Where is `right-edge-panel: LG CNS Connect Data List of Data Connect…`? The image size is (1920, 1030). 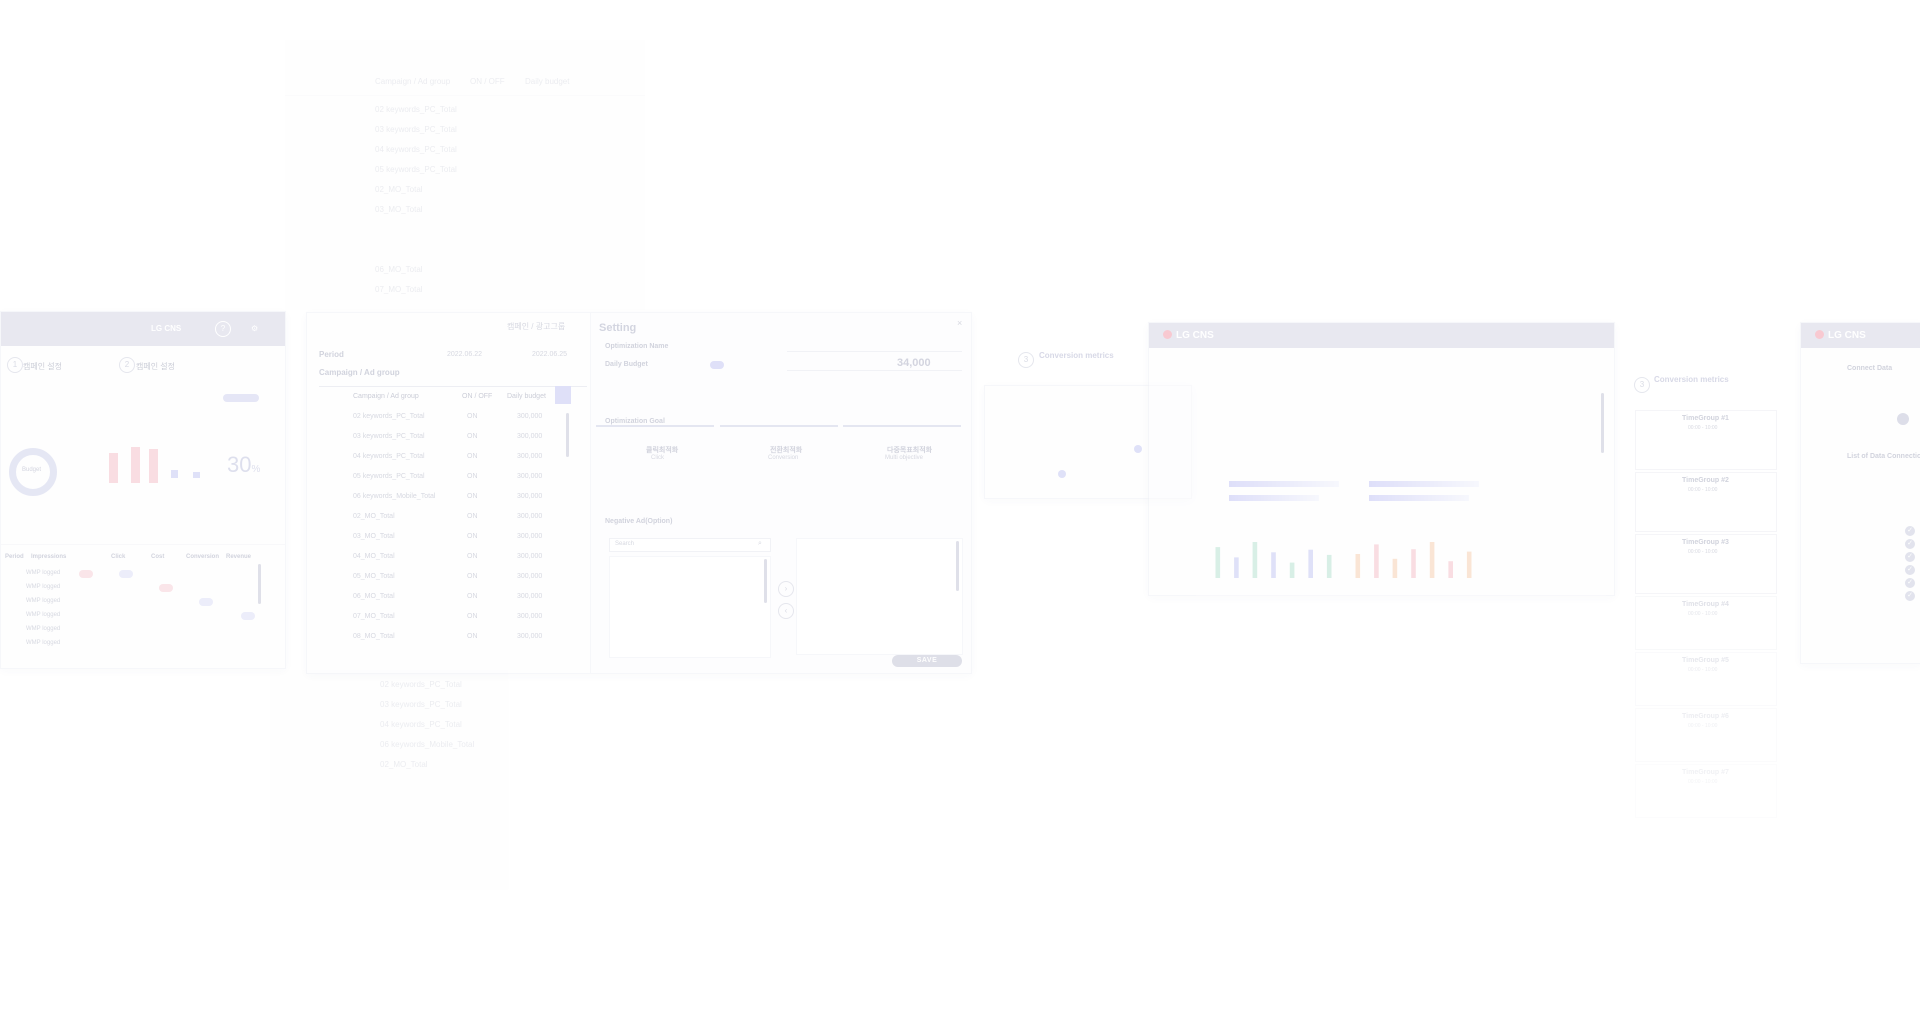
right-edge-panel: LG CNS Connect Data List of Data Connect… is located at coordinates (1860, 493).